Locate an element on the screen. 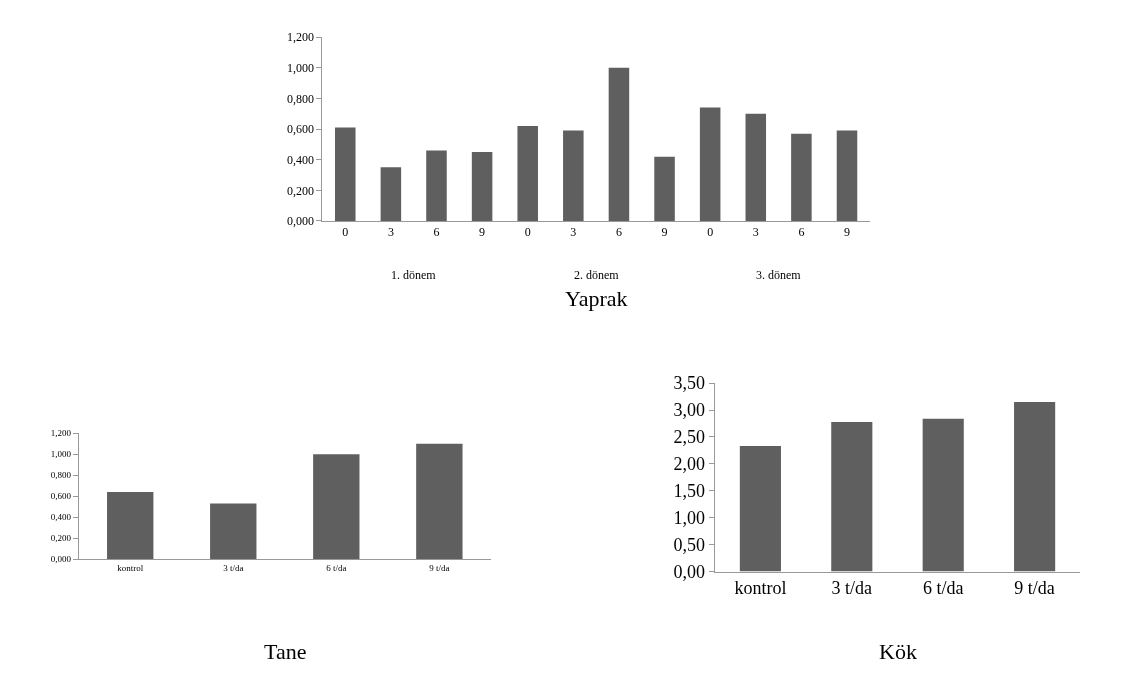 The height and width of the screenshot is (699, 1128). text: 2. dönem is located at coordinates (597, 275).